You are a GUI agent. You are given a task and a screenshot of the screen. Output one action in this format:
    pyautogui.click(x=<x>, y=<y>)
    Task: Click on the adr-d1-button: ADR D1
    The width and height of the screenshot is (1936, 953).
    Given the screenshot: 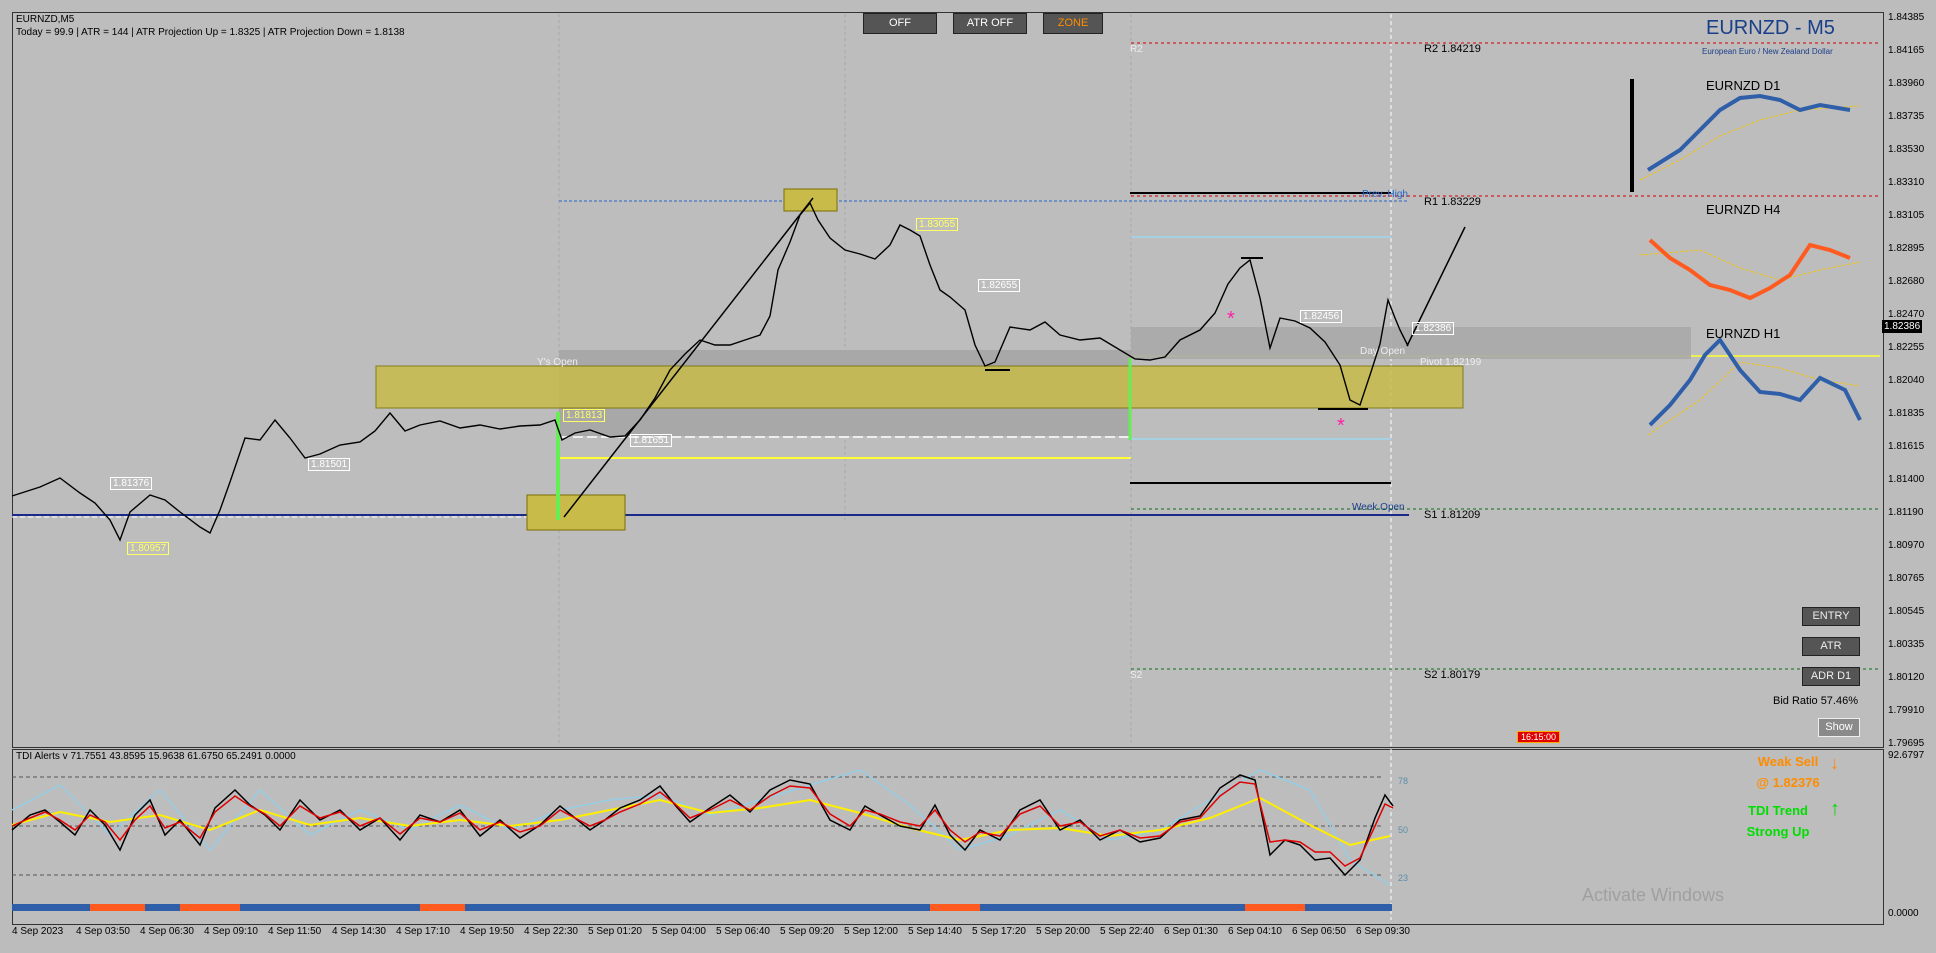 What is the action you would take?
    pyautogui.click(x=1831, y=676)
    